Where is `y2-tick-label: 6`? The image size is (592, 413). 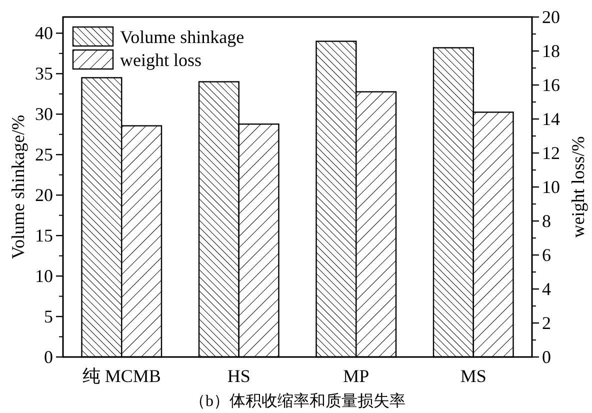
y2-tick-label: 6 is located at coordinates (546, 255).